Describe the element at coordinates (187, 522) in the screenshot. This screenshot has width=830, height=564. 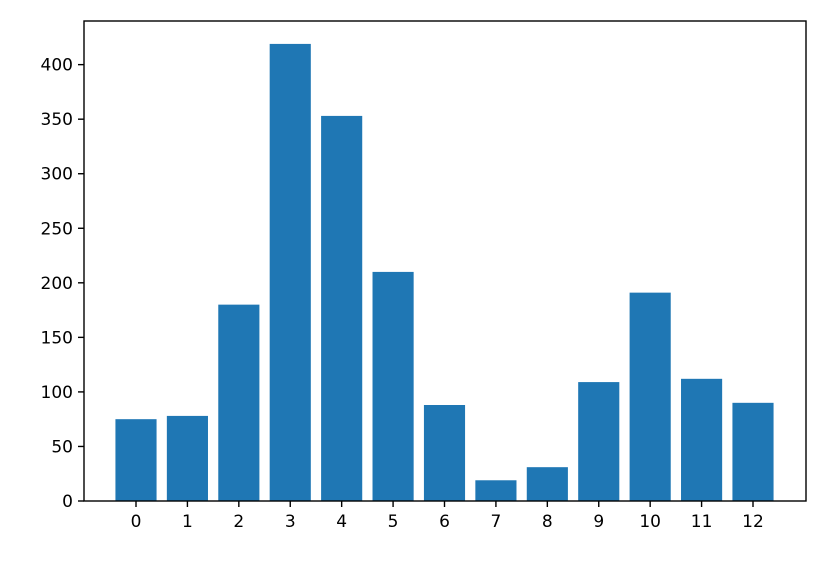
I see `x-tick-label-1: 1` at that location.